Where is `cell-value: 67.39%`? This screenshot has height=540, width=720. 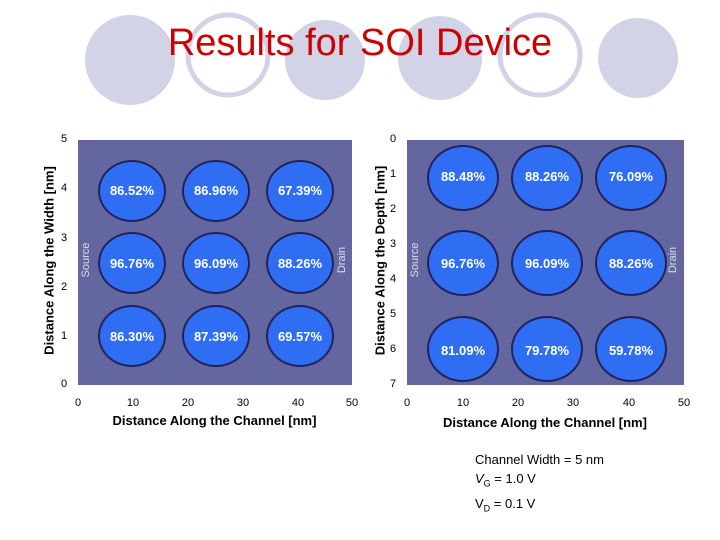
cell-value: 67.39% is located at coordinates (300, 190).